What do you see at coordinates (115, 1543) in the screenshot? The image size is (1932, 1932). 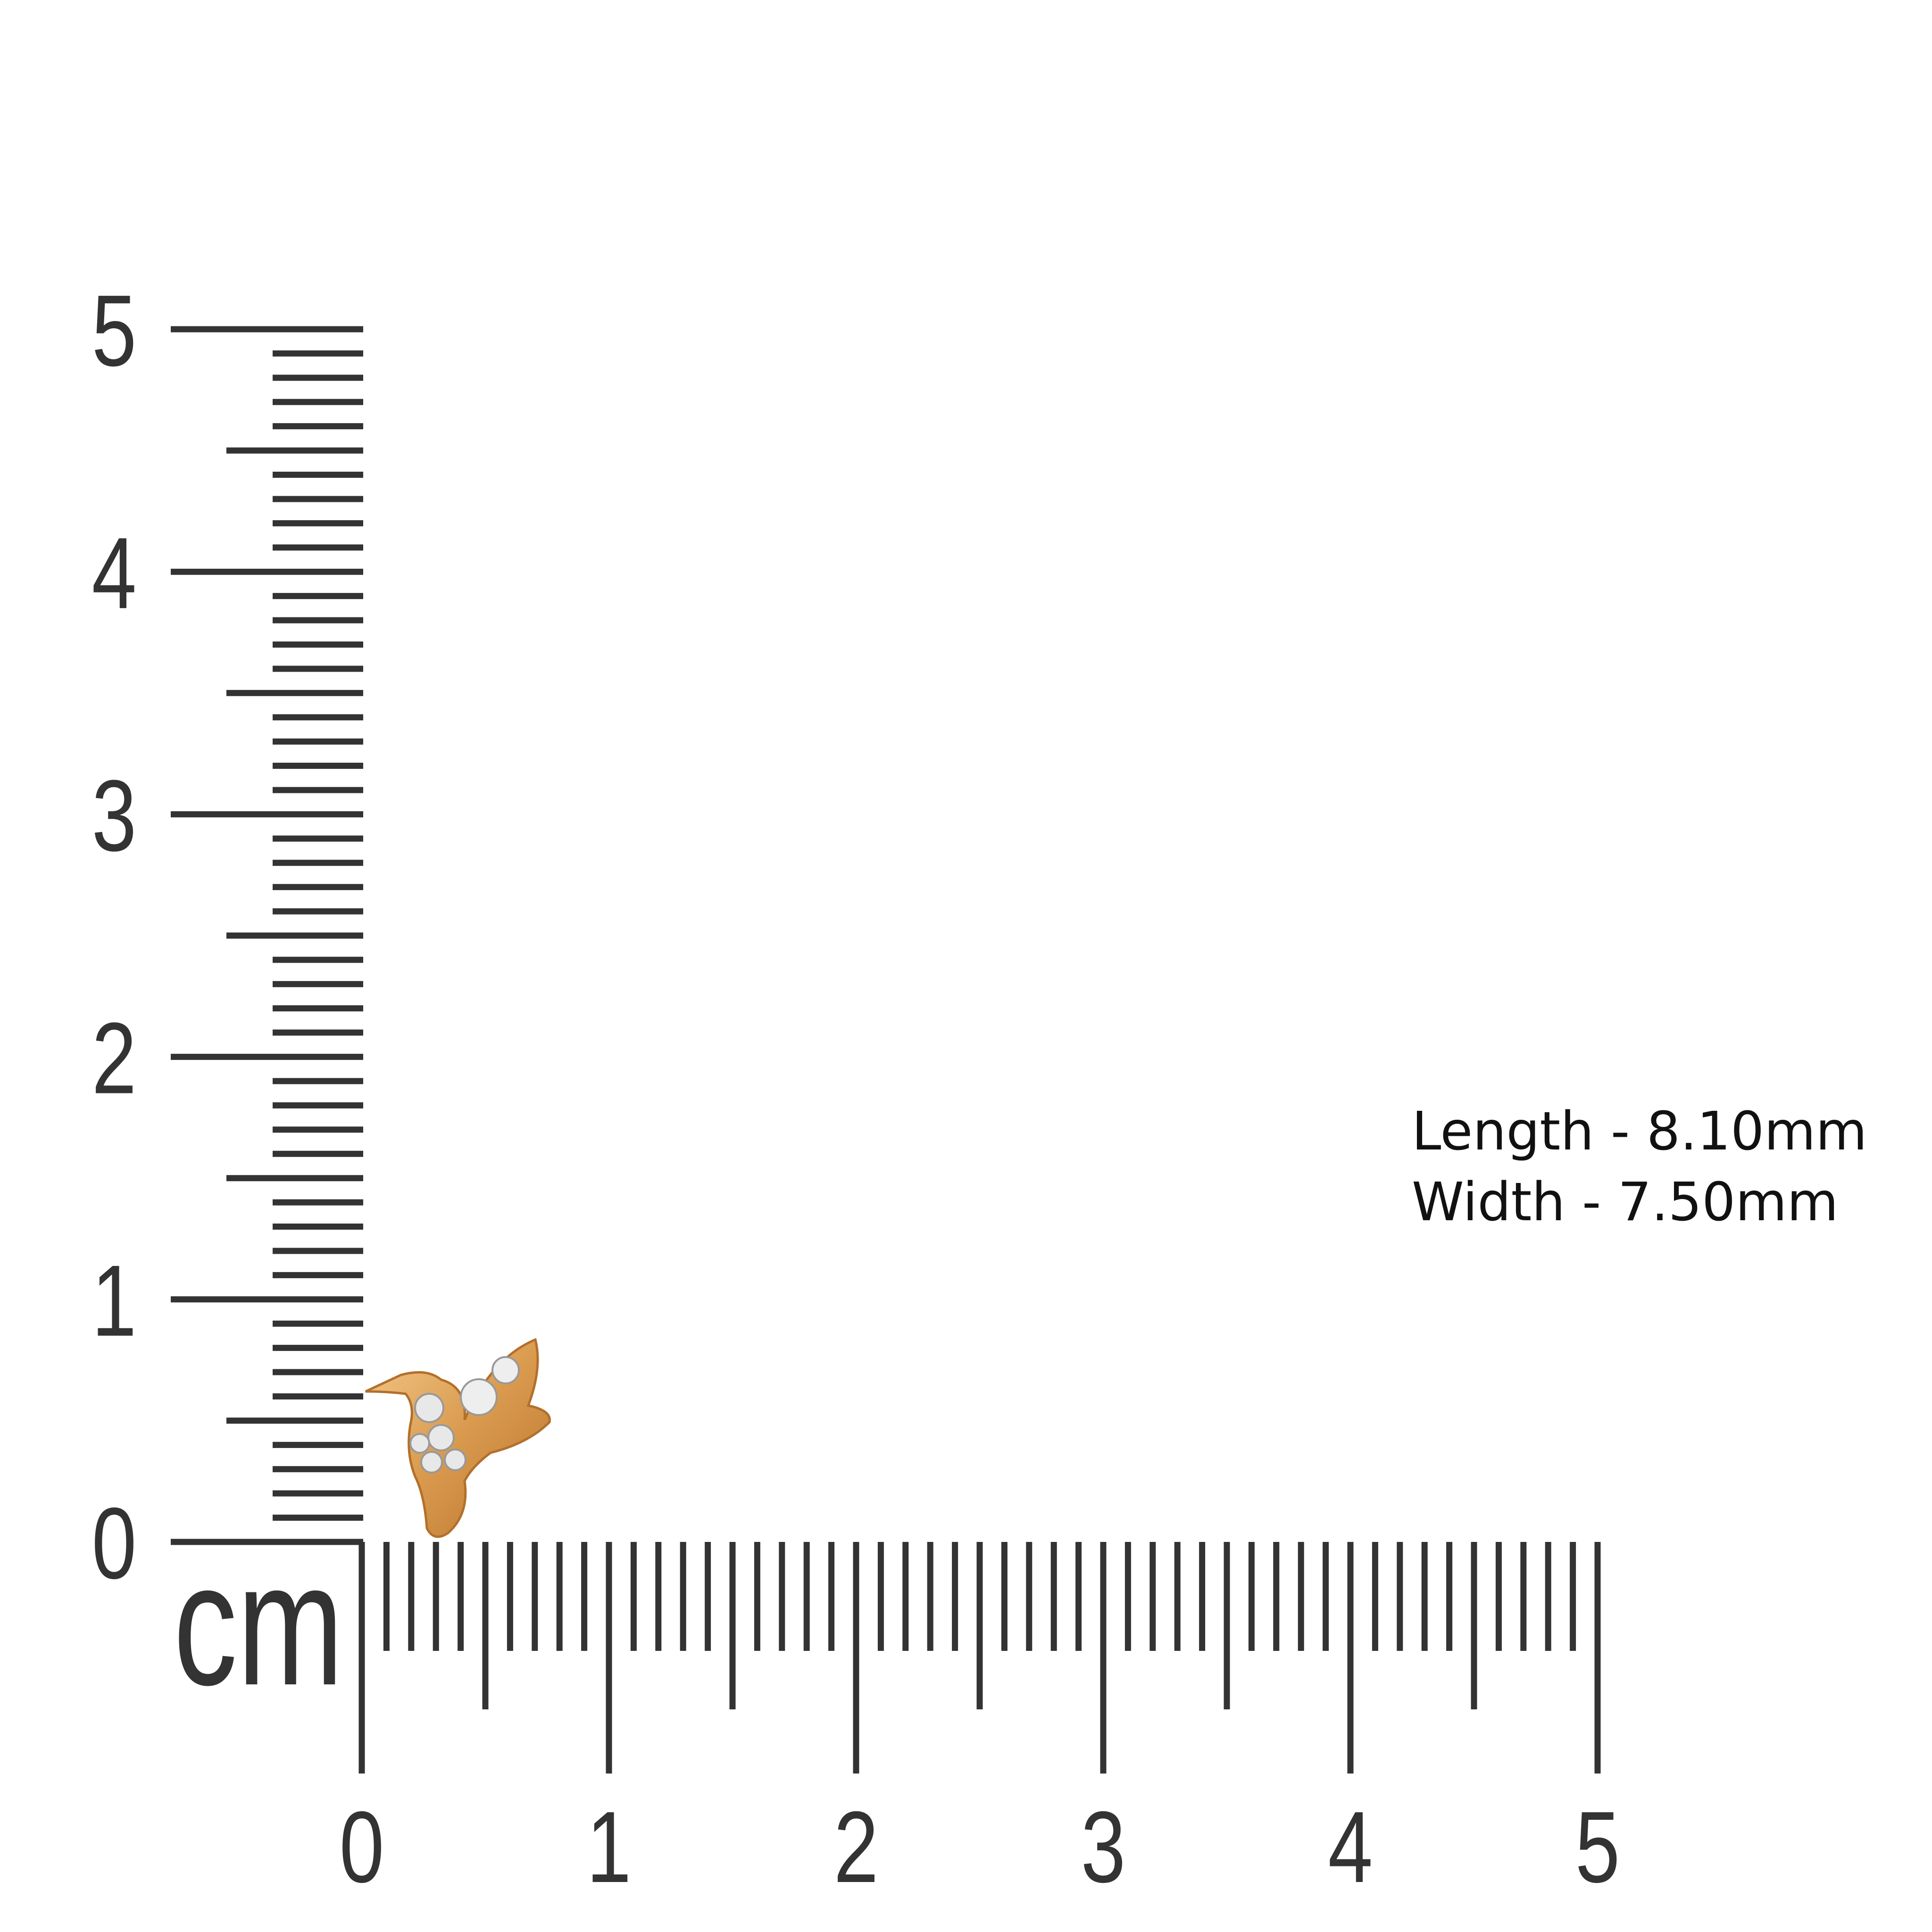 I see `y-label: 0` at bounding box center [115, 1543].